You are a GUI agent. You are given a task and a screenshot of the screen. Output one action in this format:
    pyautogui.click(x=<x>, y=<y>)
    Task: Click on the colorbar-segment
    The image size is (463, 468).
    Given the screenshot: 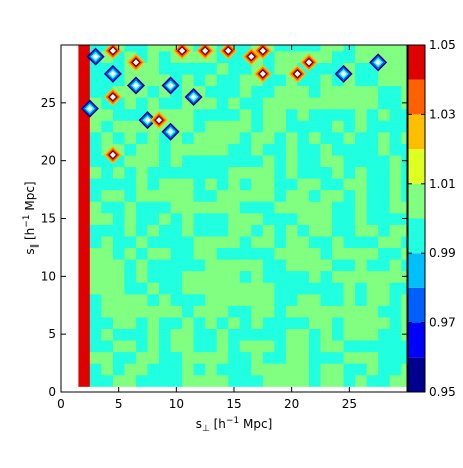 What is the action you would take?
    pyautogui.click(x=416, y=201)
    